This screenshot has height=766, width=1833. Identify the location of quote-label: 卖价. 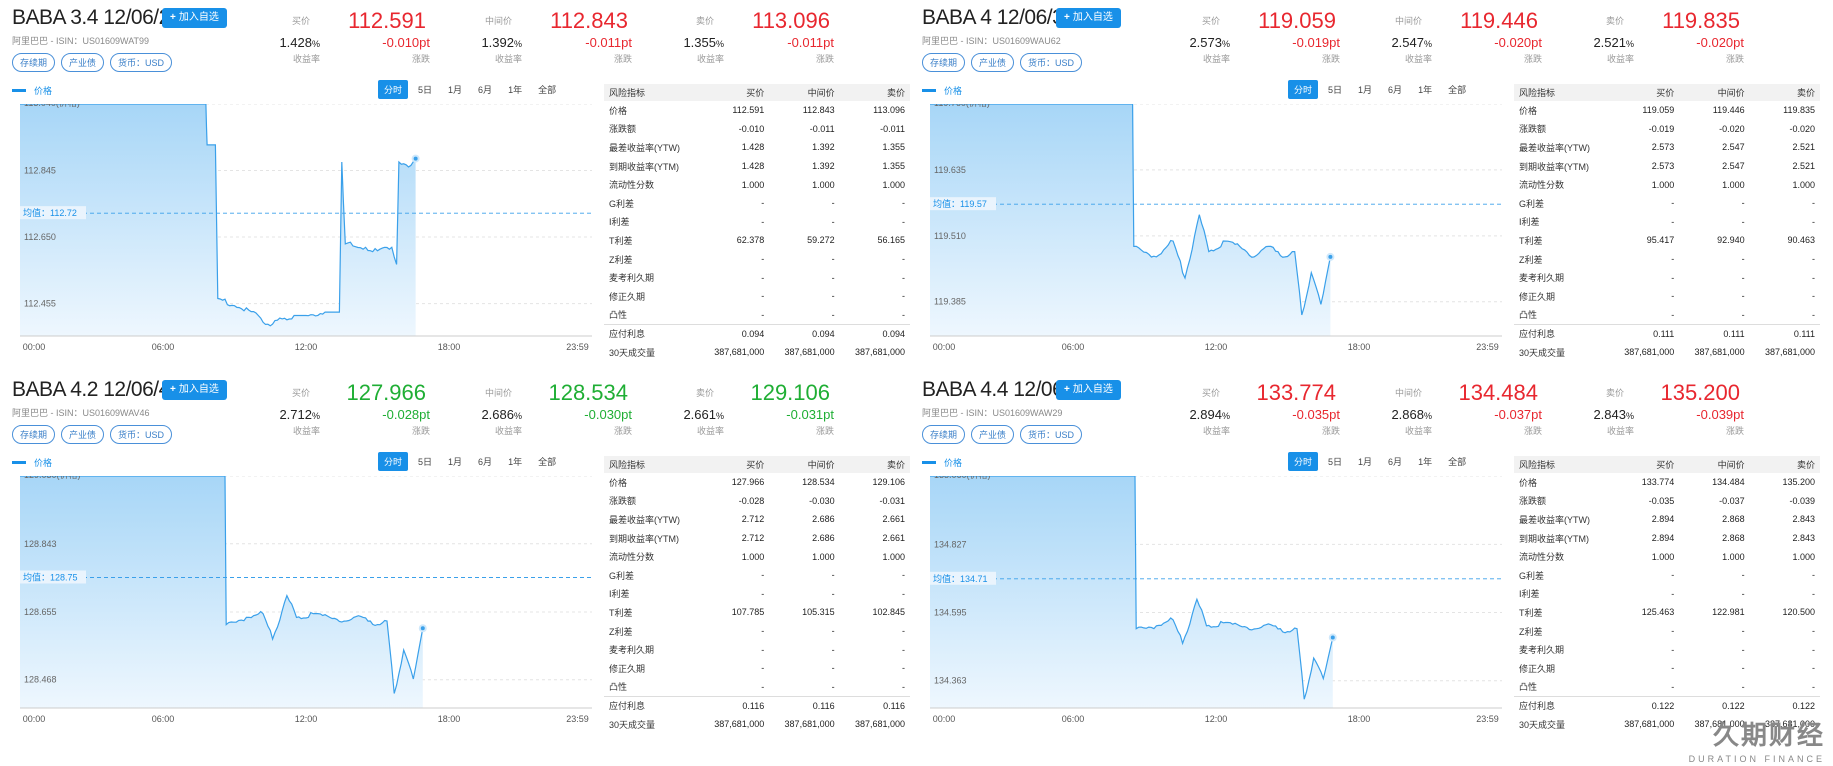
(704, 393).